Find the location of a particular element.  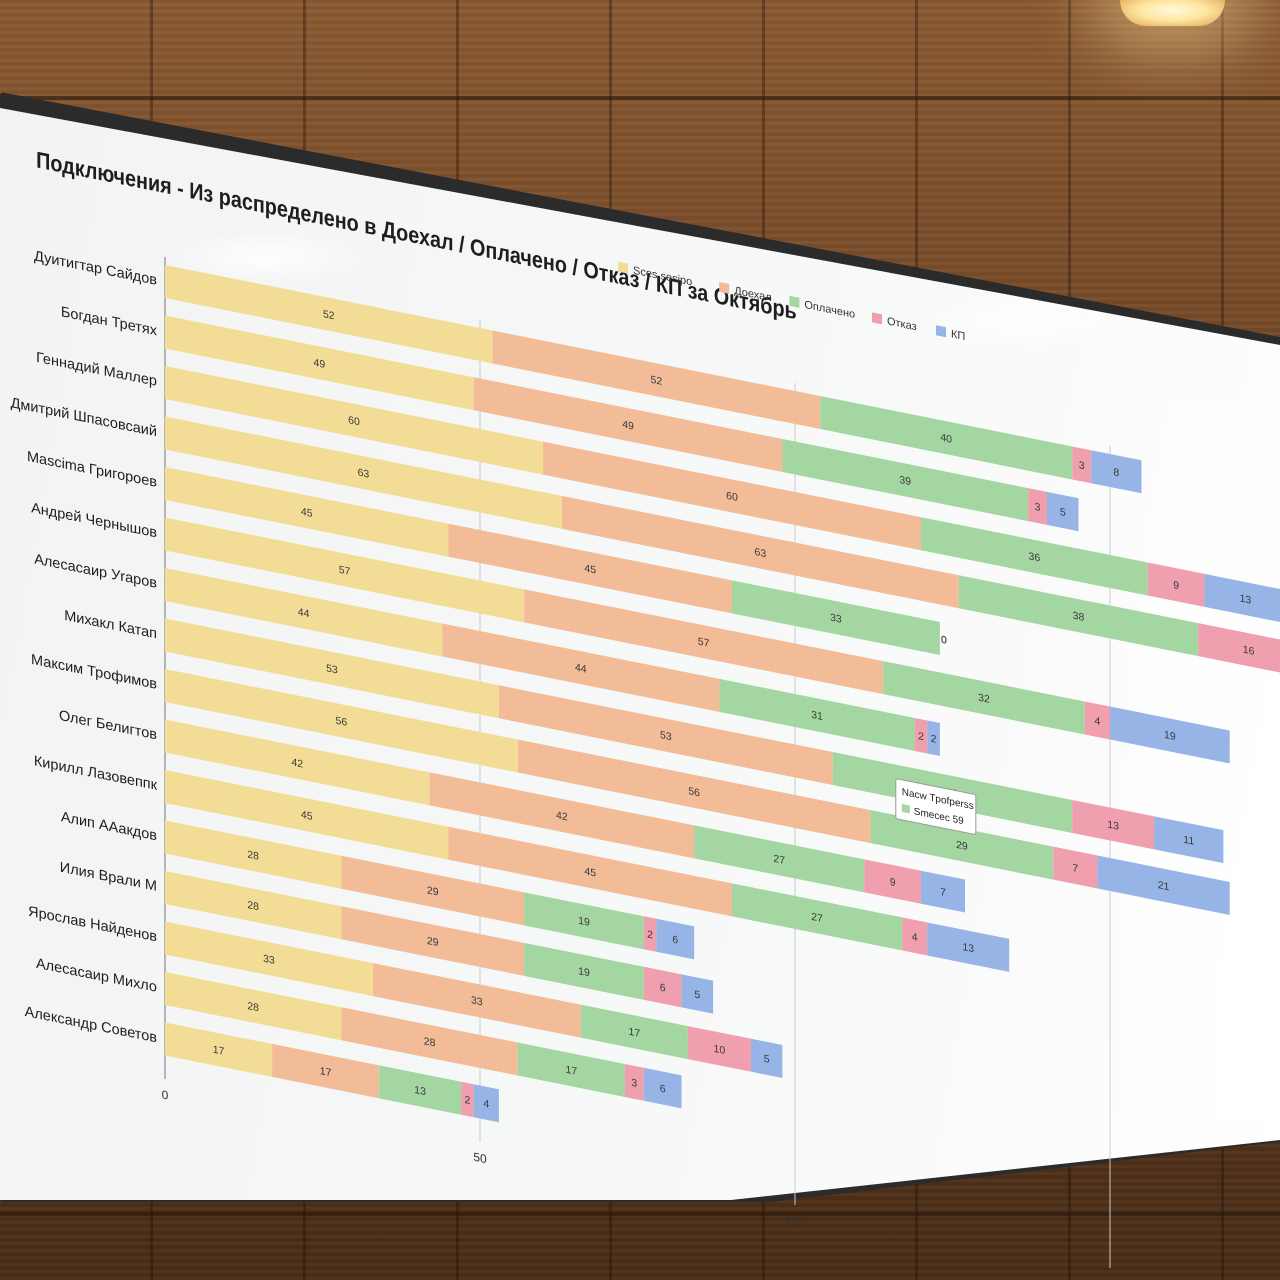

category-label: Кирилл Лазовеппк is located at coordinates (96, 773).